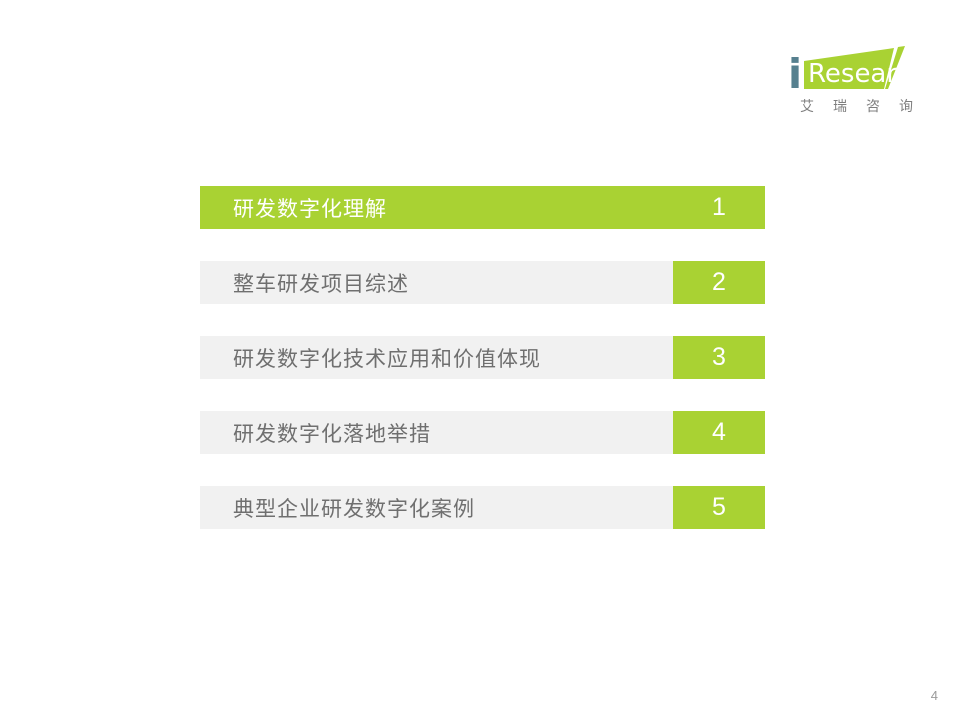  I want to click on toc-item-title: 研发数字化技术应用和价值体现, so click(387, 359).